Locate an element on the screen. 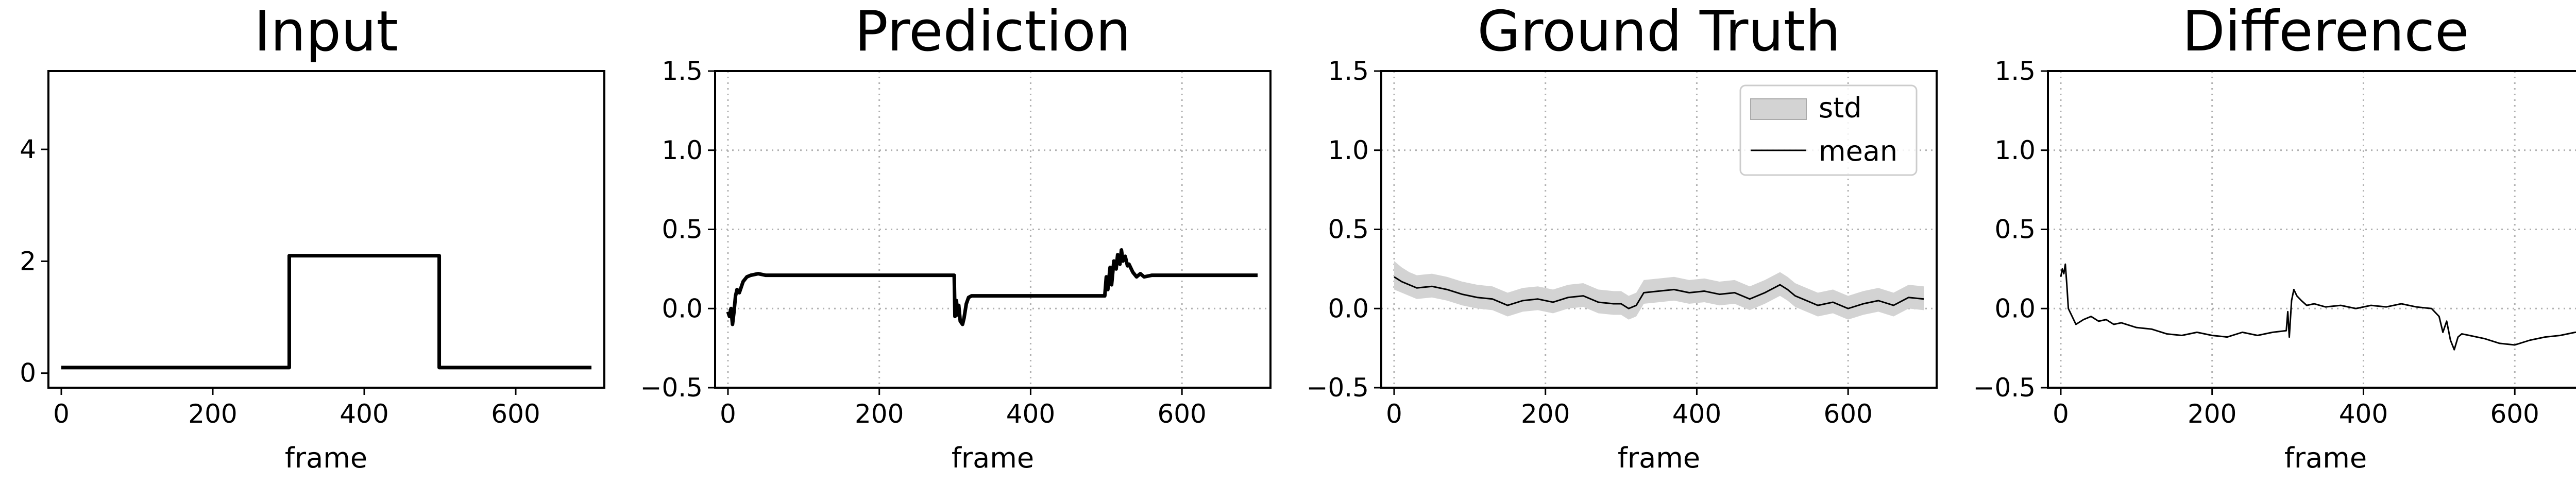  y-tick-label: 4 is located at coordinates (28, 149).